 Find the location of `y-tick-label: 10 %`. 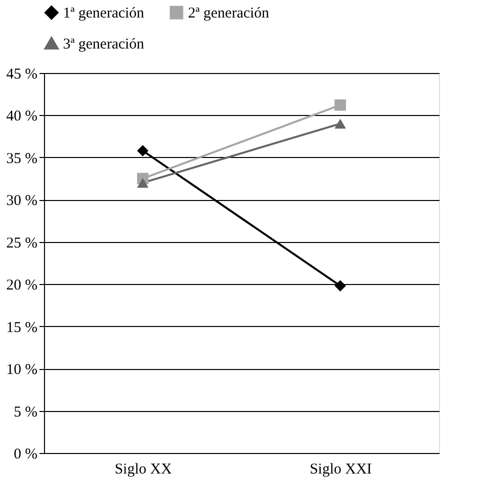

y-tick-label: 10 % is located at coordinates (22, 370).